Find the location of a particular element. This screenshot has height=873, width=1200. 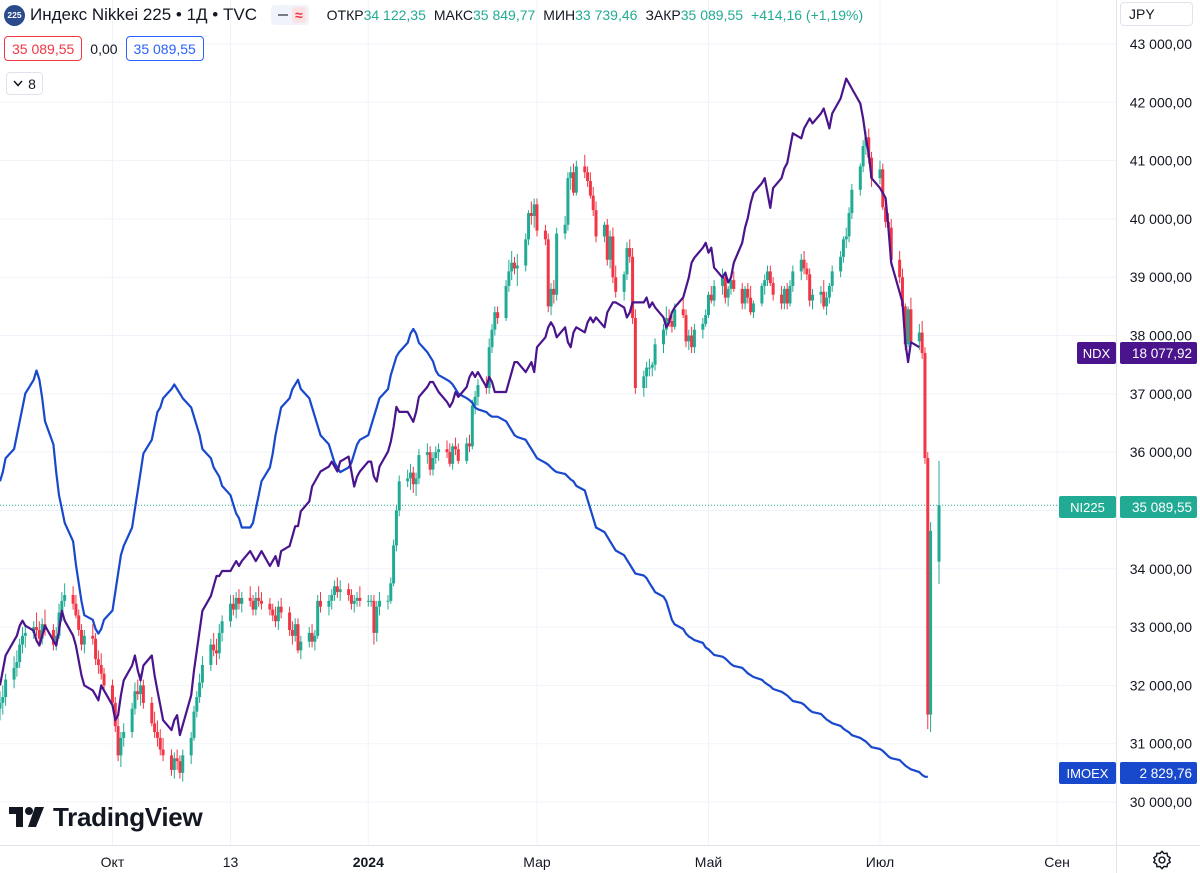

price-tag-value: 2 829,76 is located at coordinates (1165, 773).